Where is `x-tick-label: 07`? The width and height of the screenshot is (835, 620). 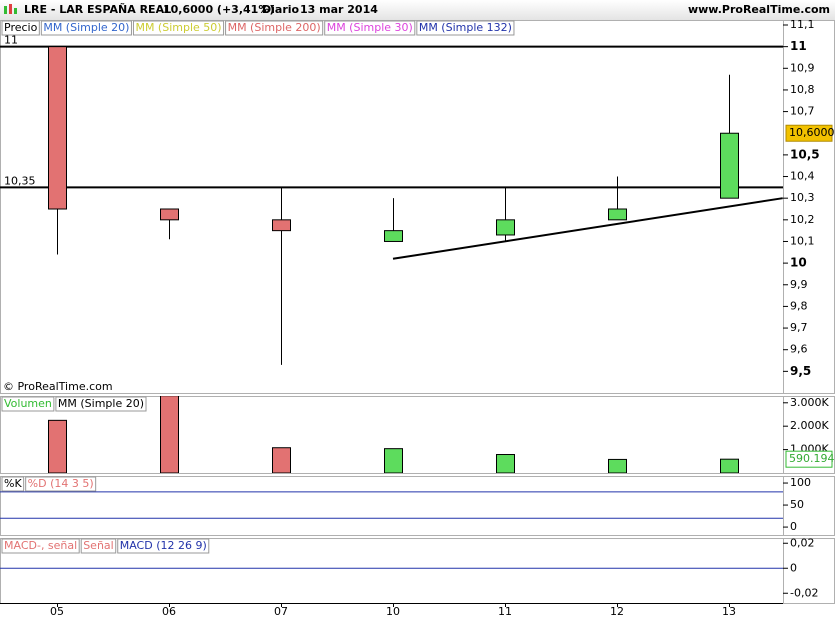
x-tick-label: 07 is located at coordinates (281, 611).